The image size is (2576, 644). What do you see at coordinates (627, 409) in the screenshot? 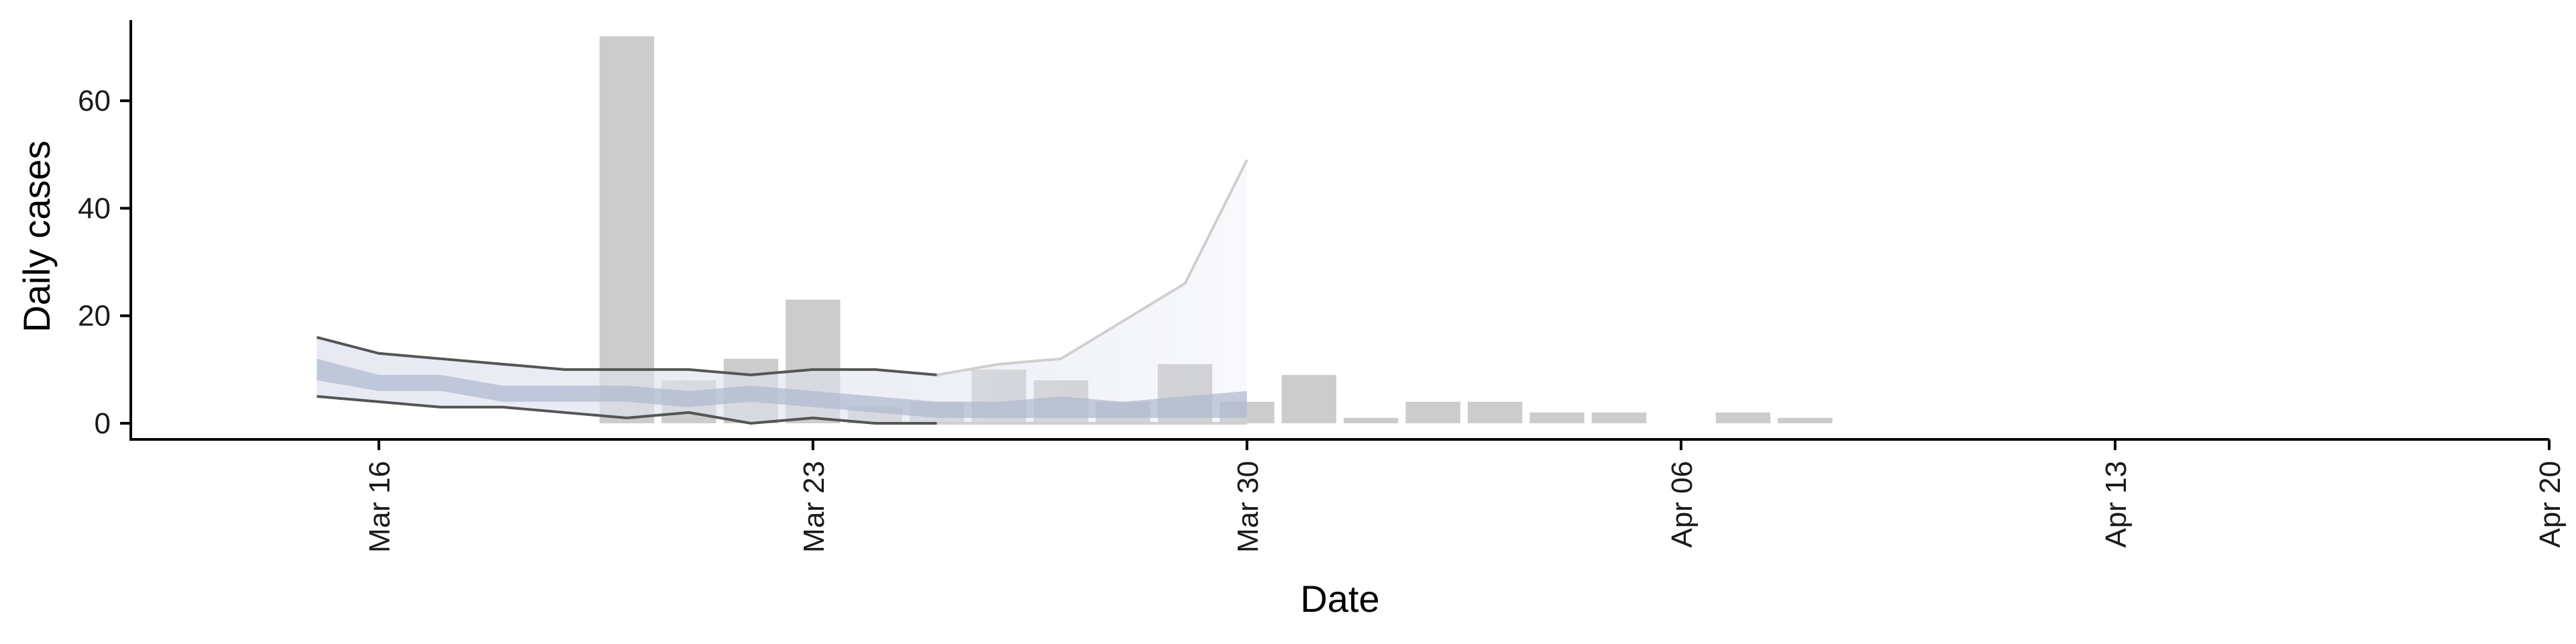
I see `estimate-lower-line` at bounding box center [627, 409].